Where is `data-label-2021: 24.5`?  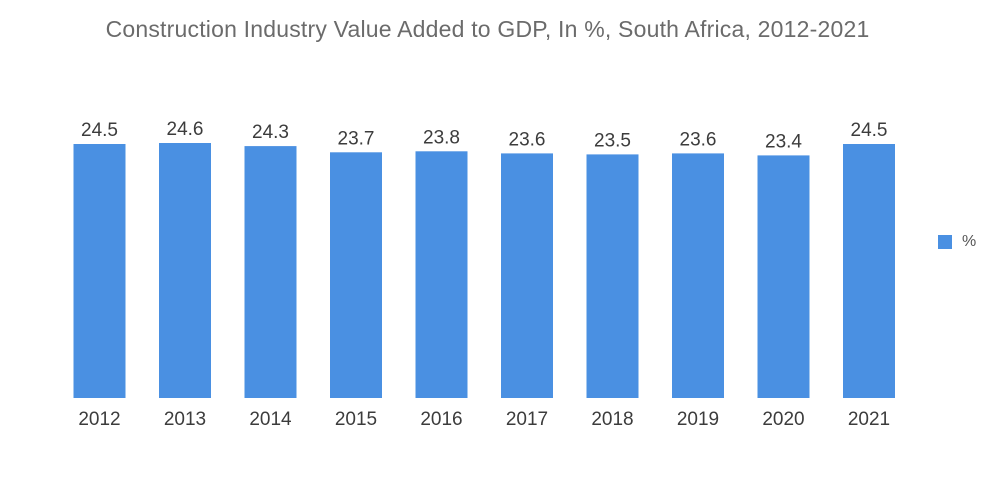 data-label-2021: 24.5 is located at coordinates (869, 130).